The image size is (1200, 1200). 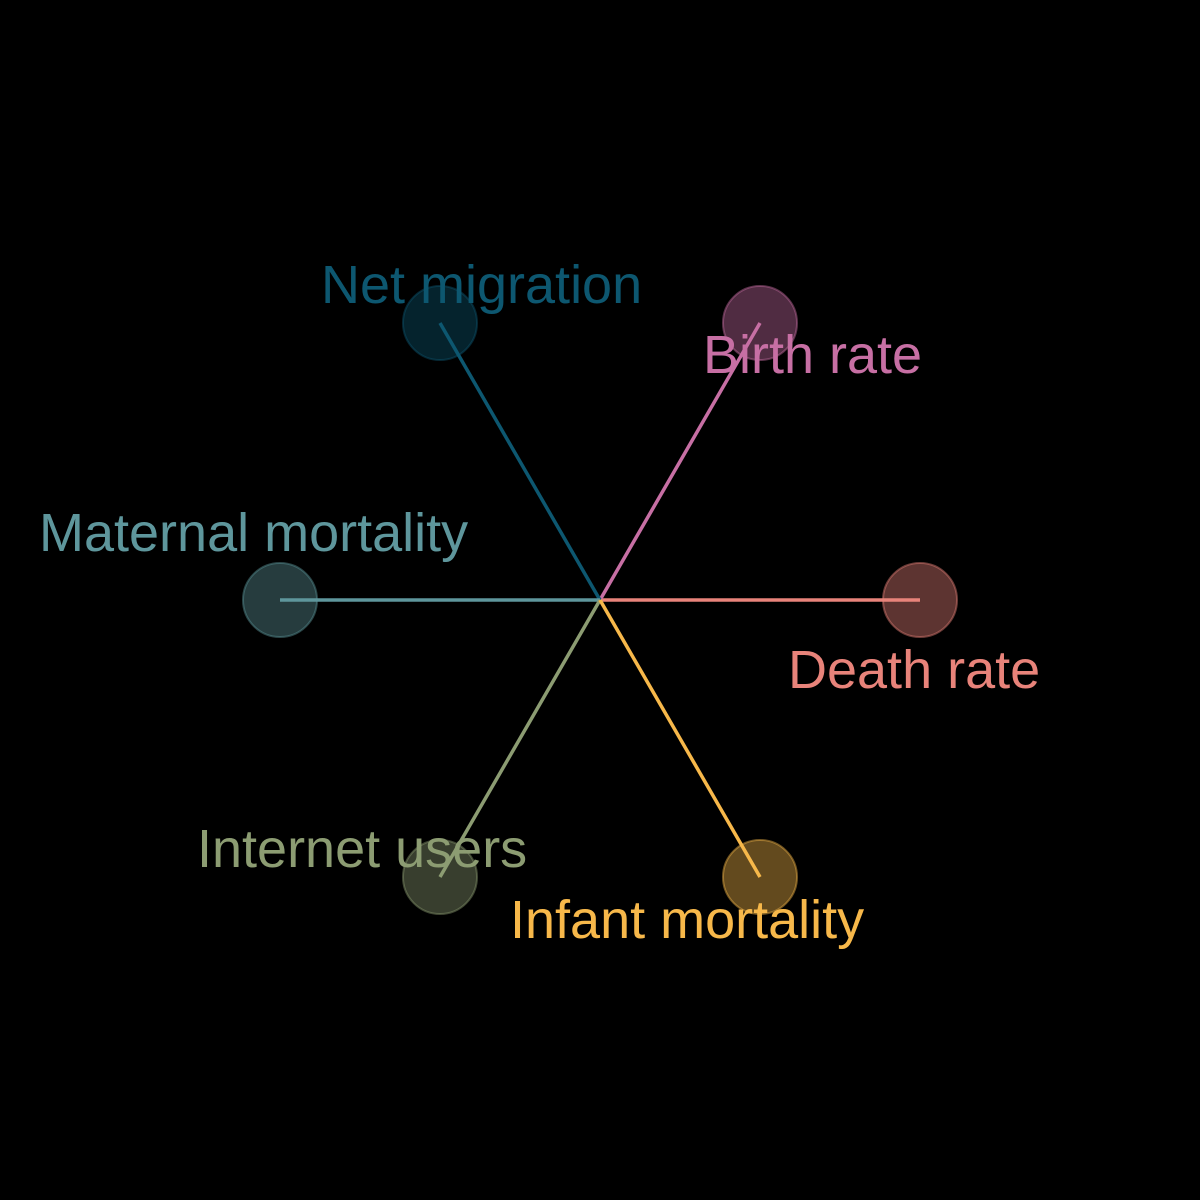 I want to click on spoke-infant-mortality: Infant mortality, so click(x=687, y=774).